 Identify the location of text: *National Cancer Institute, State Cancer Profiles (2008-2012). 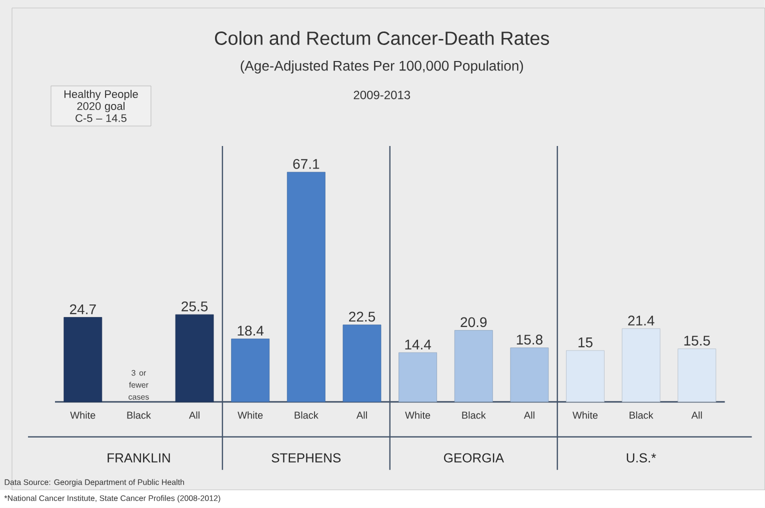
(112, 499).